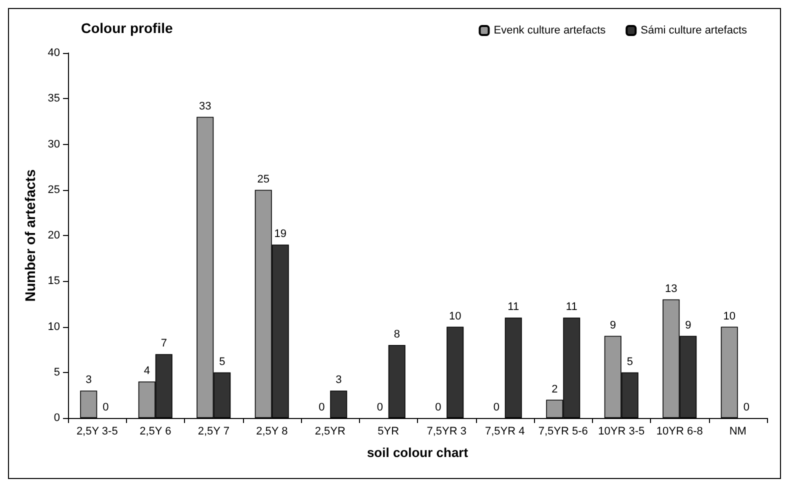 This screenshot has height=488, width=790. Describe the element at coordinates (679, 432) in the screenshot. I see `x-tick-label: 10YR 6-8` at that location.